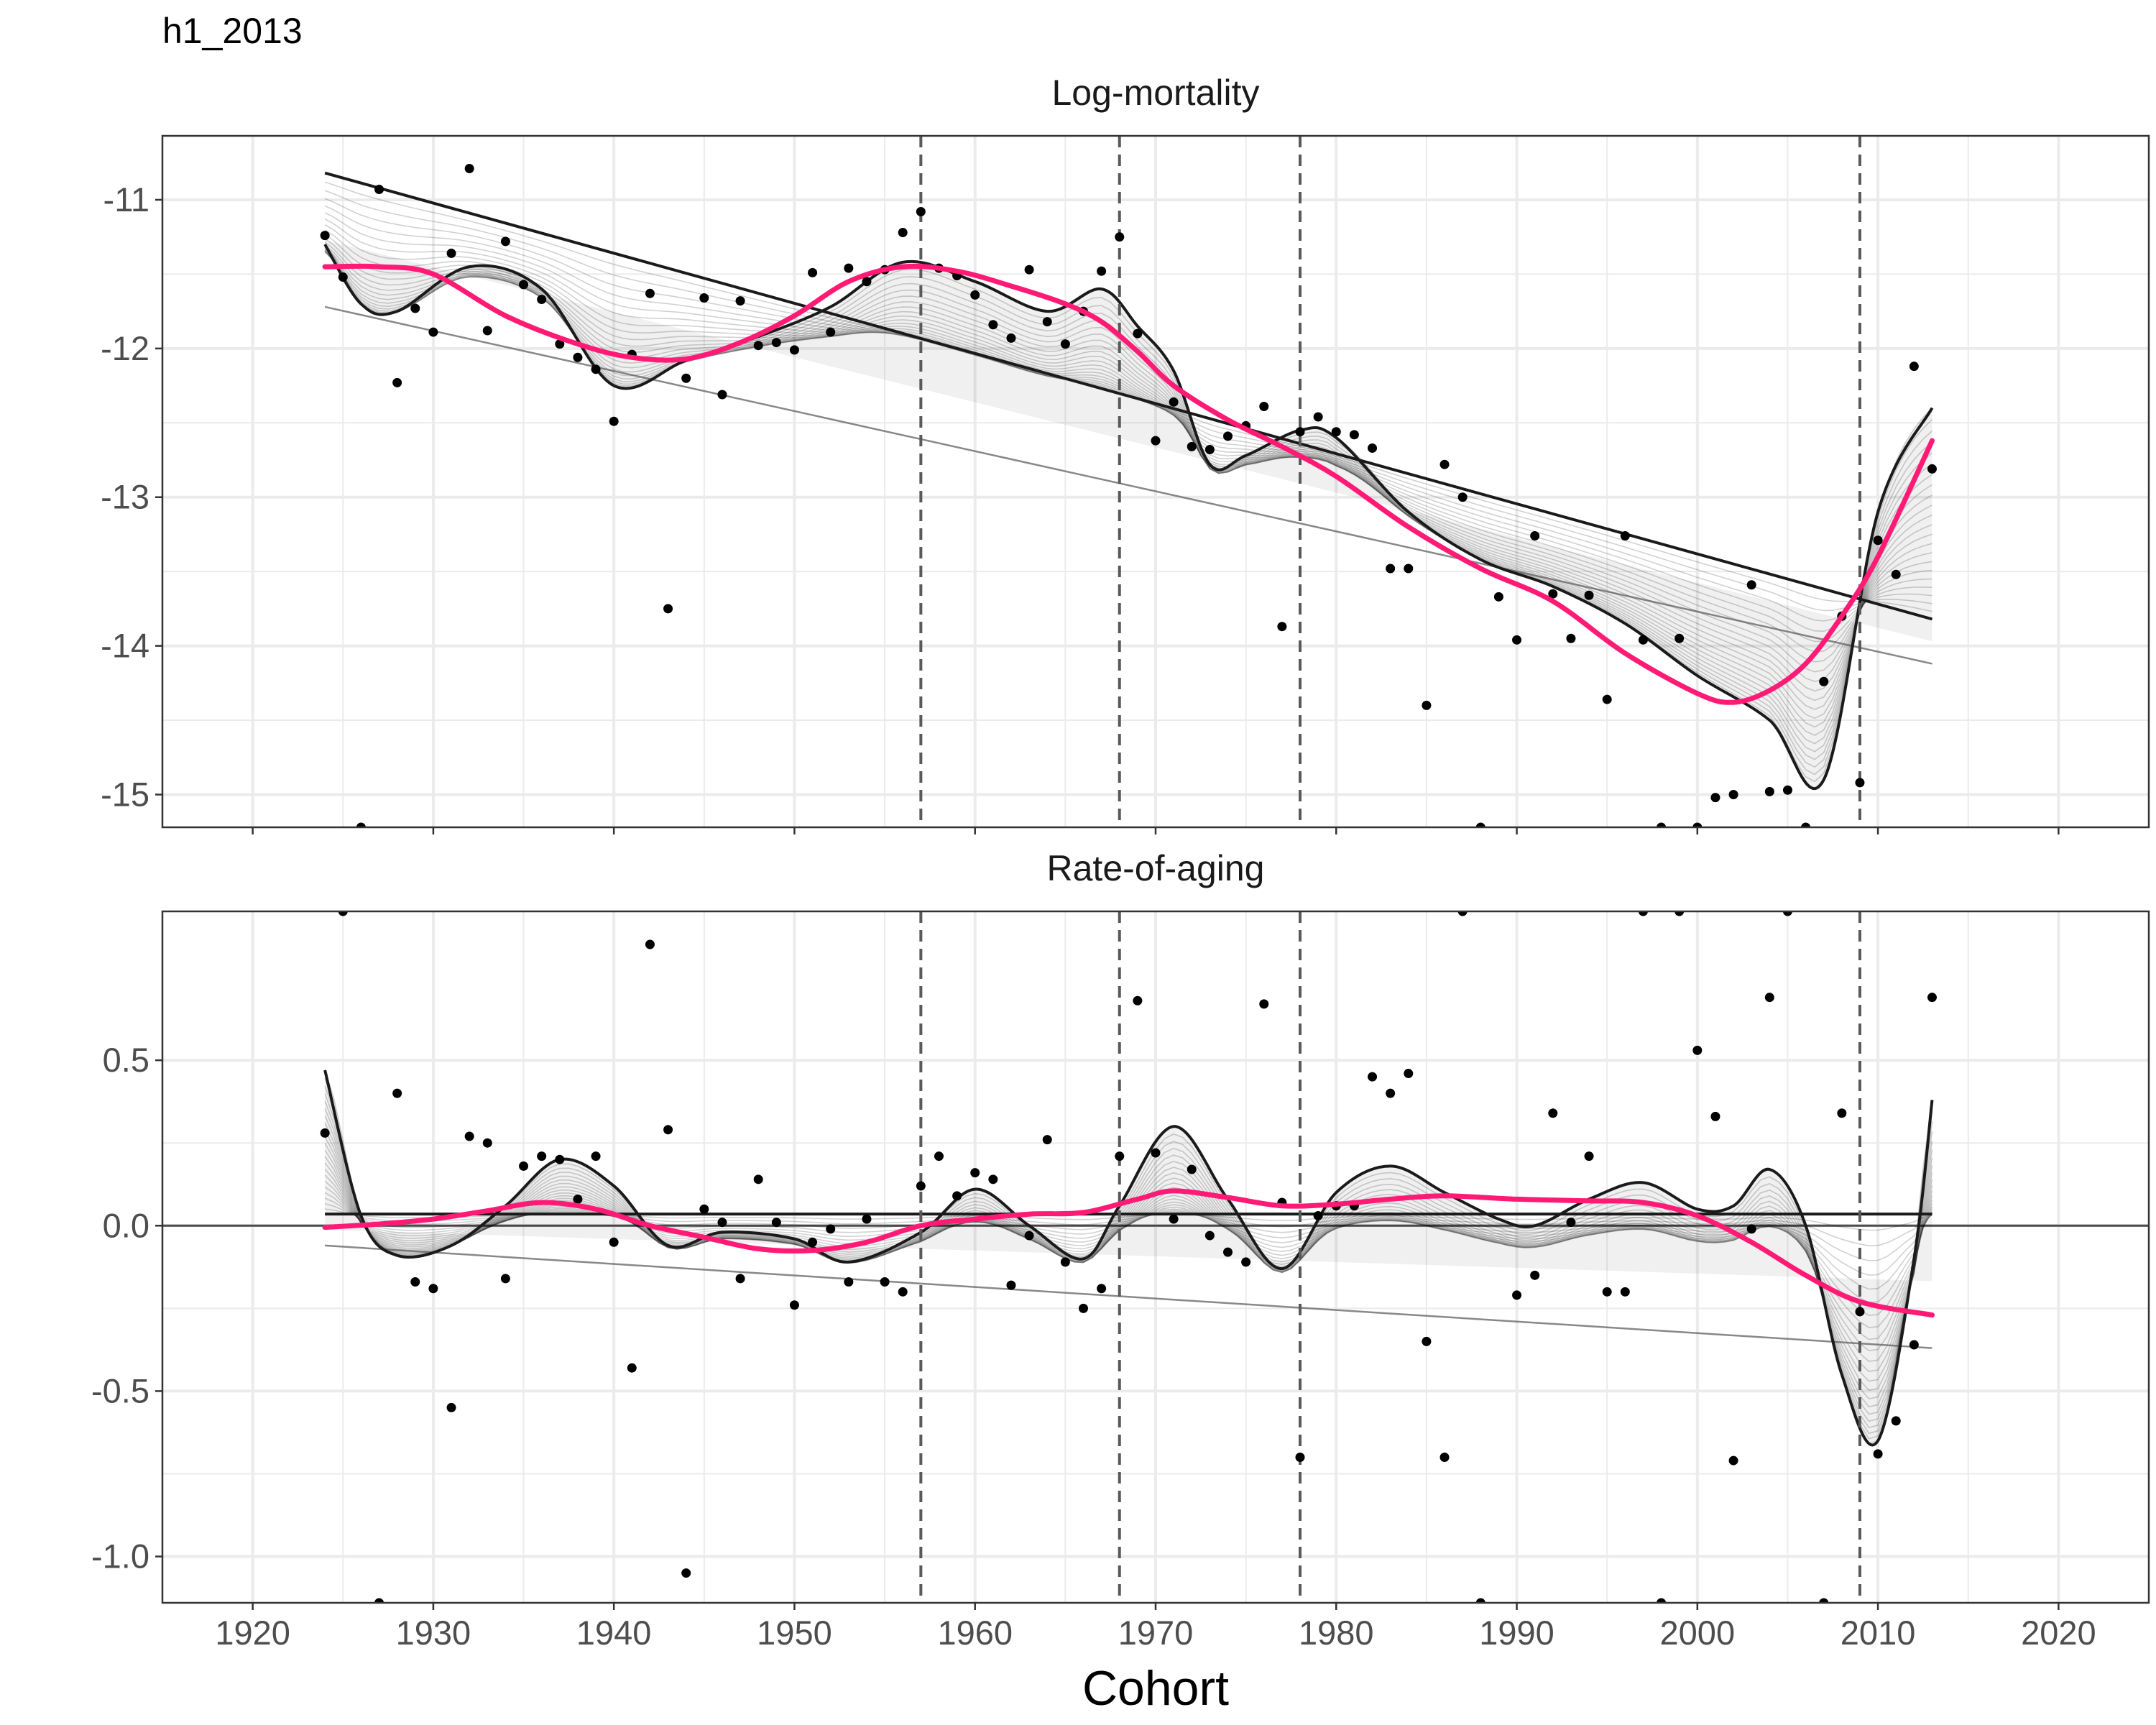 The width and height of the screenshot is (2156, 1725). Describe the element at coordinates (125, 646) in the screenshot. I see `y-tick-label: -14` at that location.